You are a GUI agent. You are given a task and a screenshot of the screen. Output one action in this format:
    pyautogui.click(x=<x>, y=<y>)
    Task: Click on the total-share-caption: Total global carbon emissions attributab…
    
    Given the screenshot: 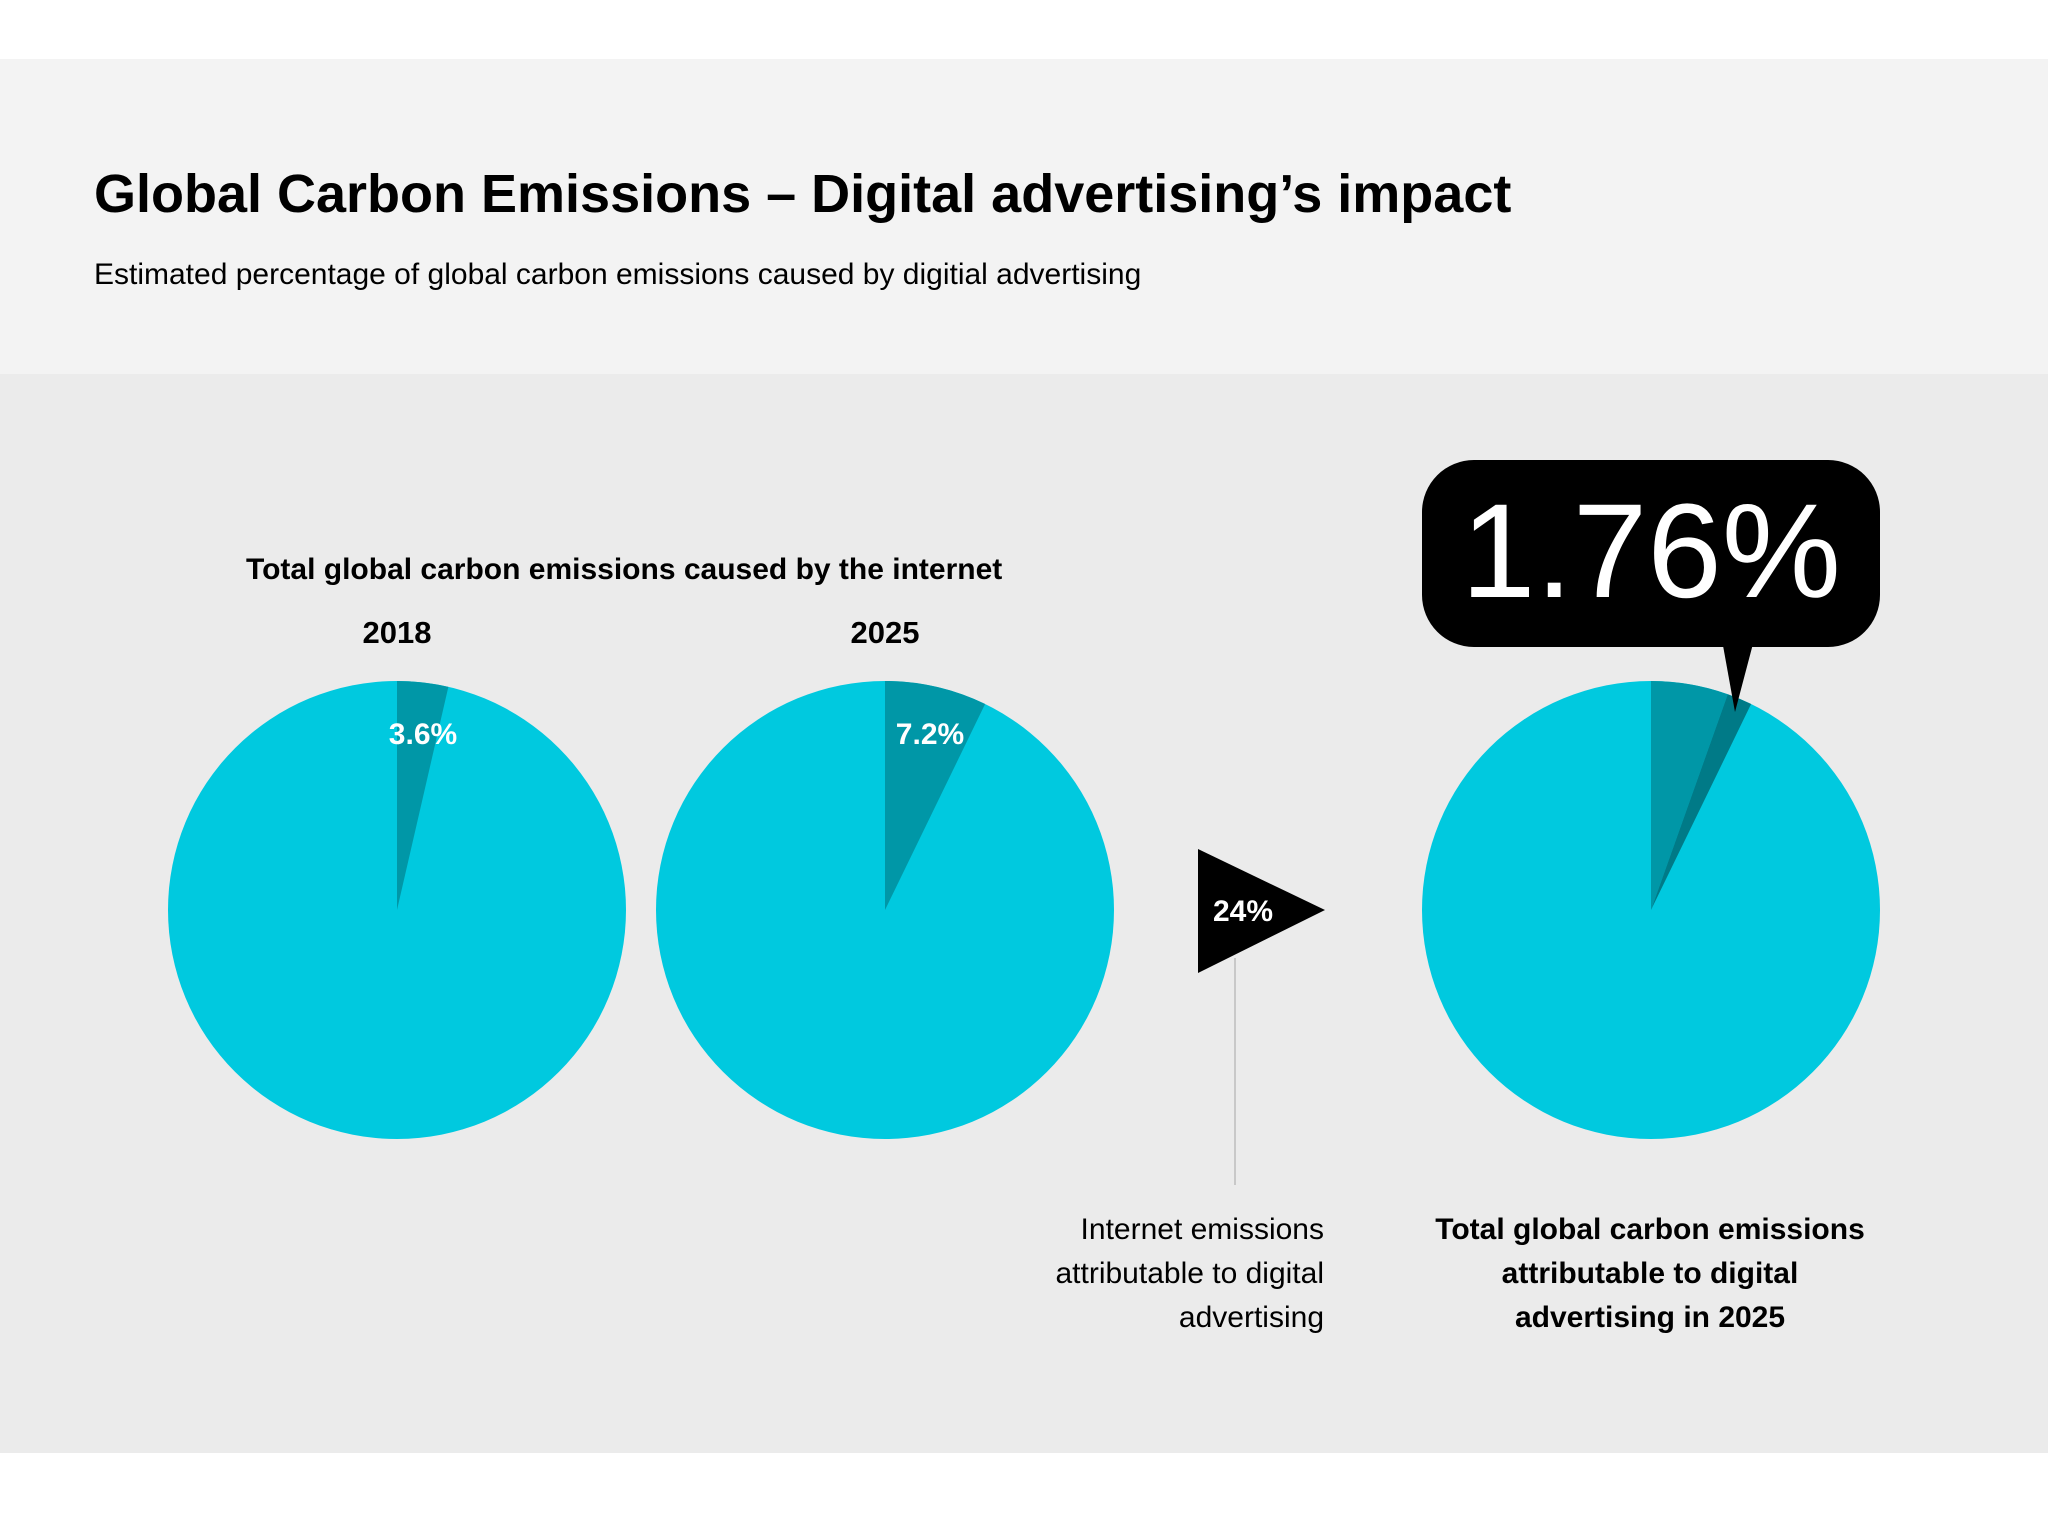 What is the action you would take?
    pyautogui.click(x=1650, y=1273)
    